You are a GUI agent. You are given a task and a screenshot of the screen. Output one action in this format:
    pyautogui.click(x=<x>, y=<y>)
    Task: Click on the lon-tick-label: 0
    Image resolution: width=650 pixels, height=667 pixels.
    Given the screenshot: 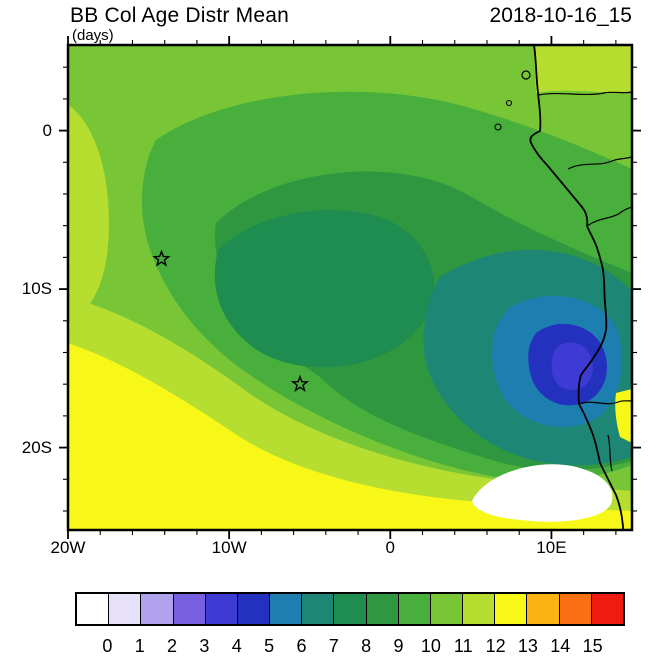 What is the action you would take?
    pyautogui.click(x=390, y=547)
    